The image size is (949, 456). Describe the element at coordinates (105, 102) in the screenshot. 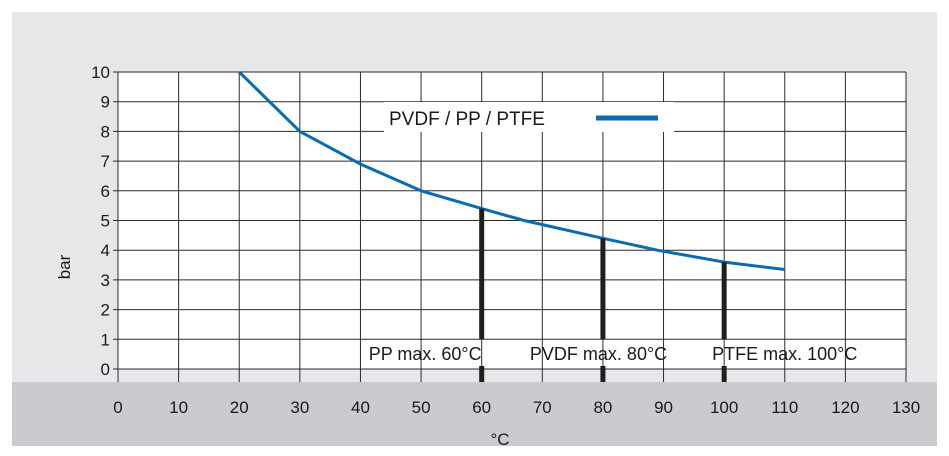

I see `y-tick-label: 9` at that location.